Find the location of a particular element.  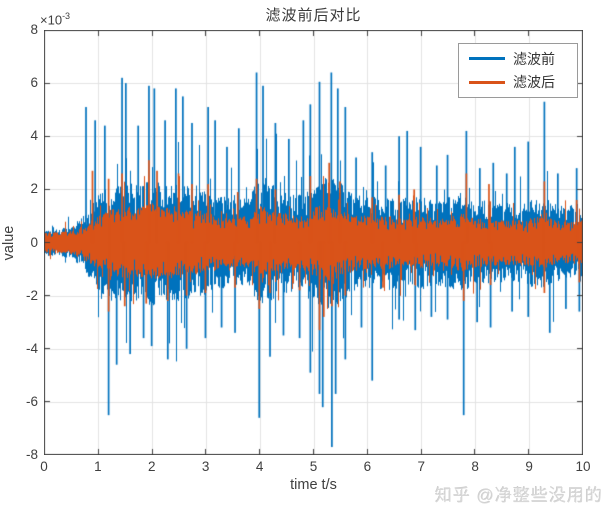

y-tick-label: -4 is located at coordinates (31, 348).